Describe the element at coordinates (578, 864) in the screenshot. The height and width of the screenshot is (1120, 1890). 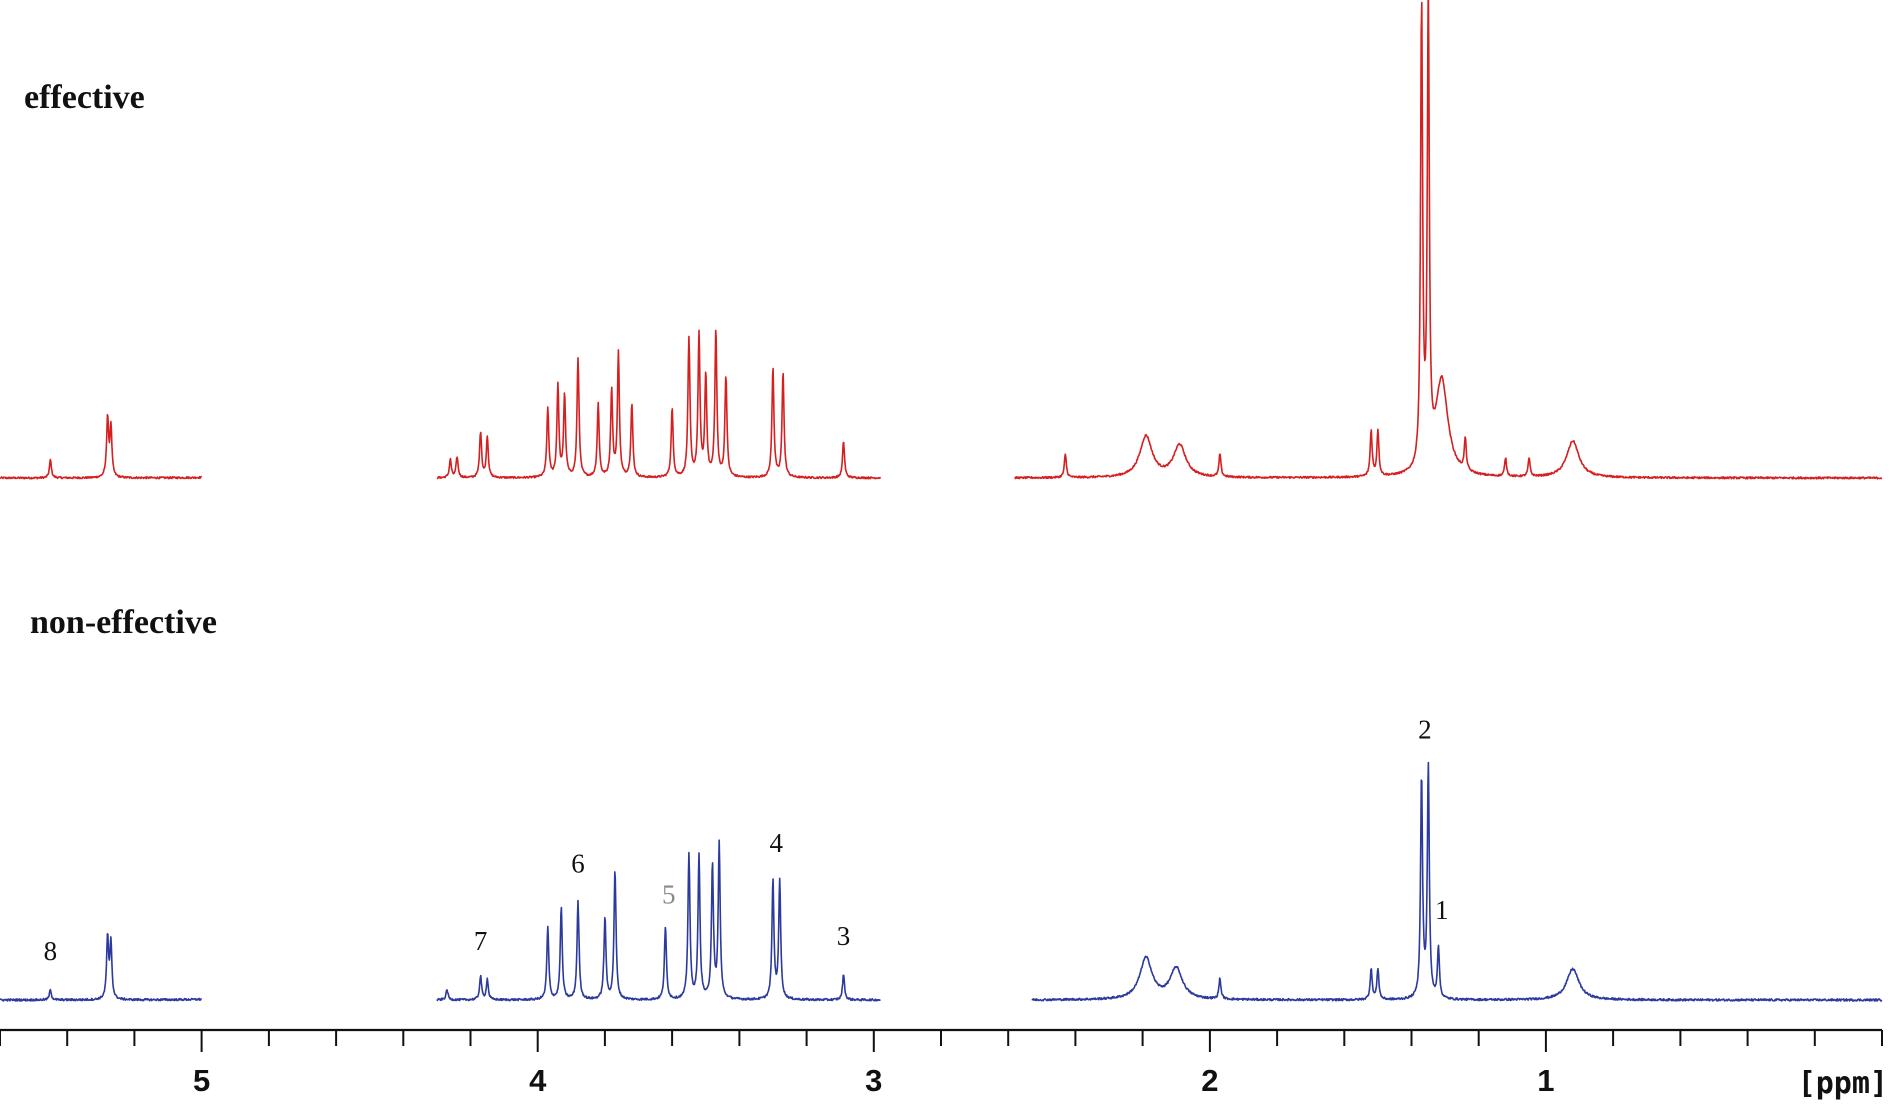
I see `peak-label-6: 6` at that location.